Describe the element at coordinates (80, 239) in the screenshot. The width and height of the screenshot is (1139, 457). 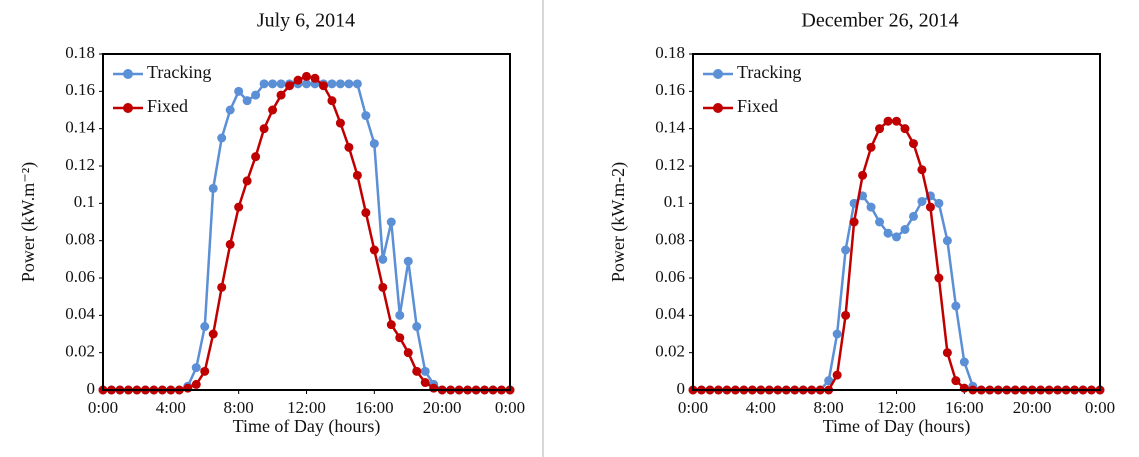
I see `y-tick-label: 0.08` at that location.